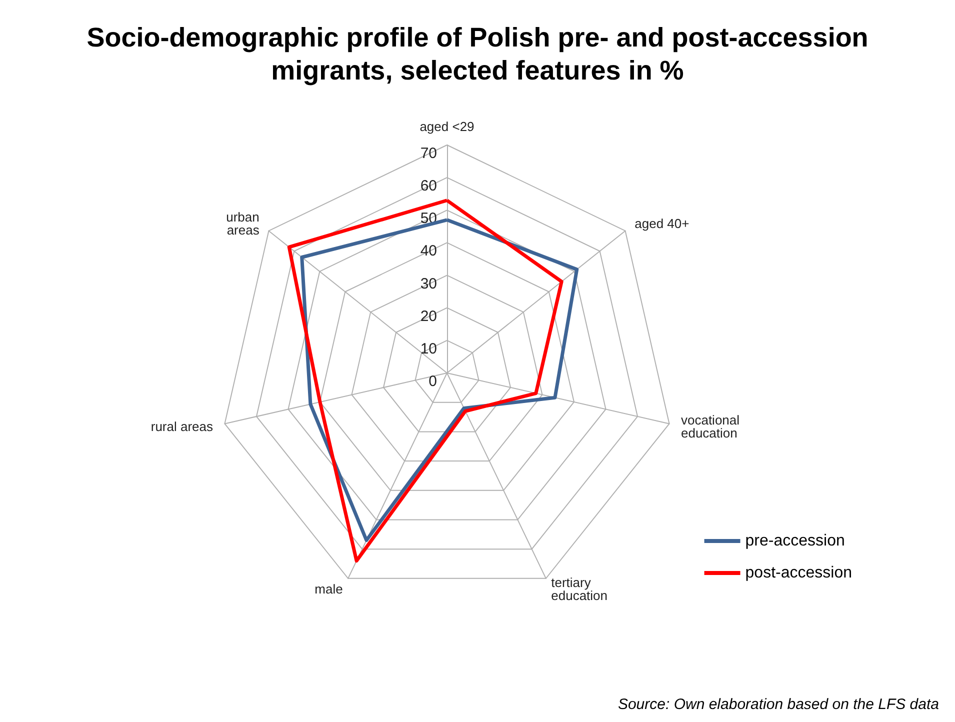 The width and height of the screenshot is (955, 722). What do you see at coordinates (428, 283) in the screenshot?
I see `y-tick-label: 30` at bounding box center [428, 283].